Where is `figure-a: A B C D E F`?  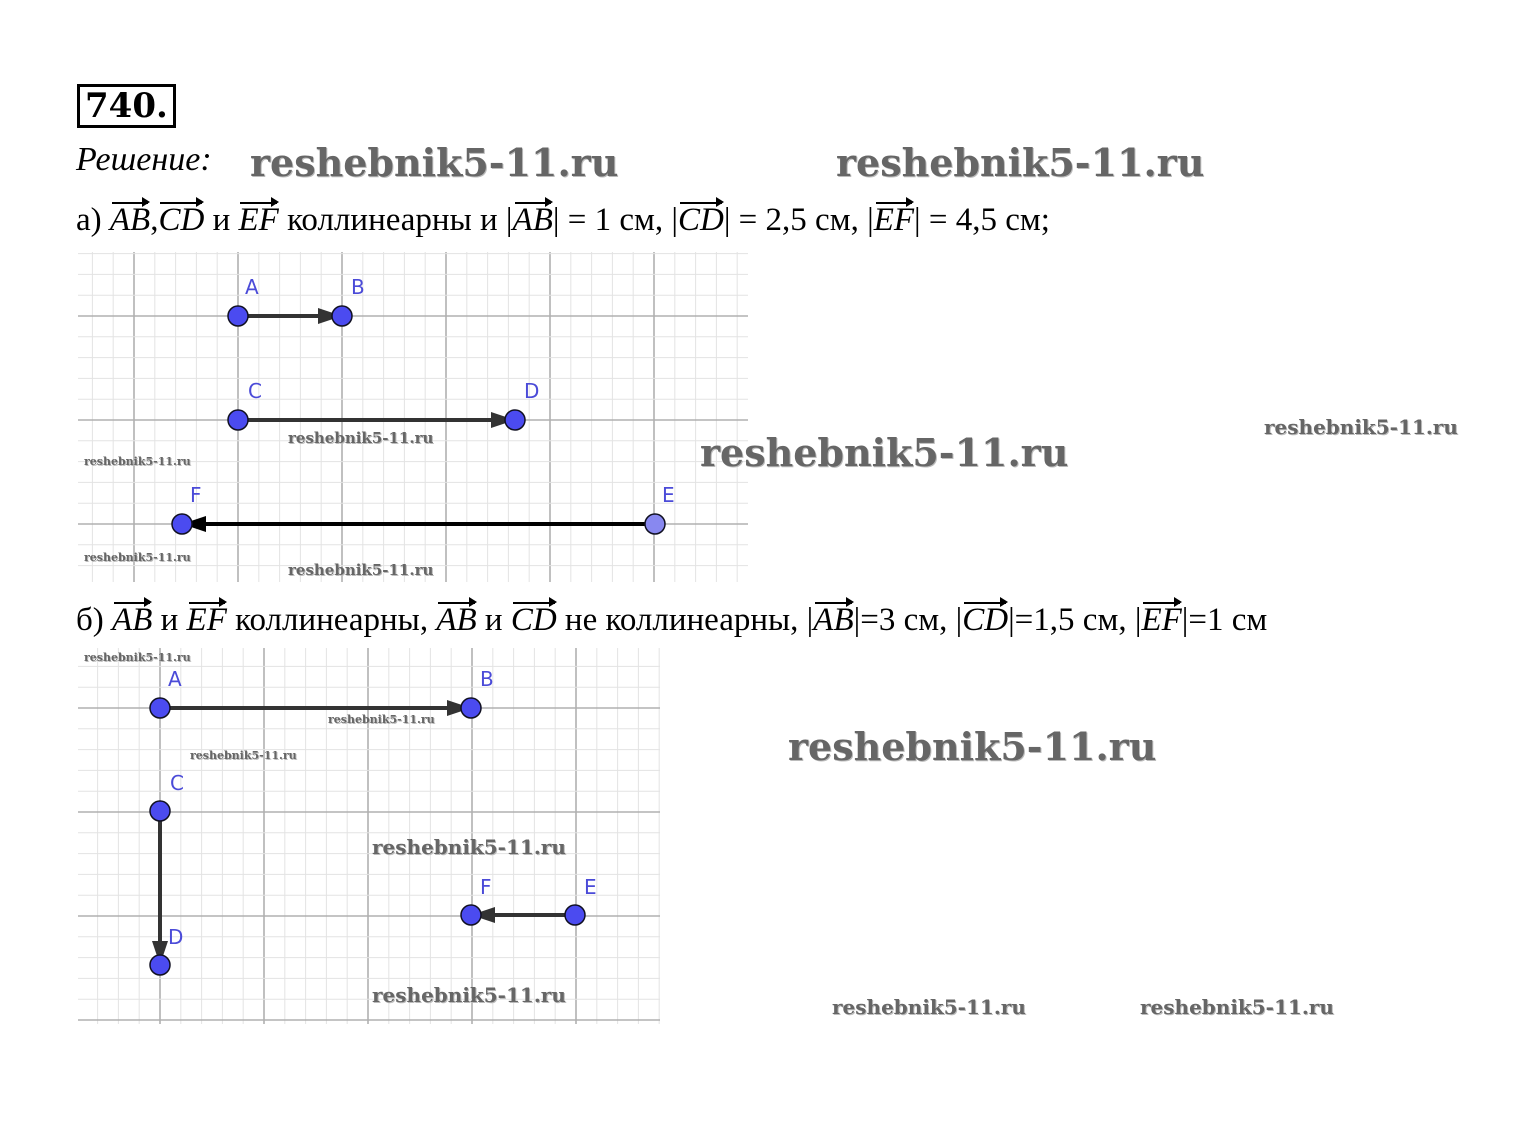 figure-a: A B C D E F is located at coordinates (413, 417).